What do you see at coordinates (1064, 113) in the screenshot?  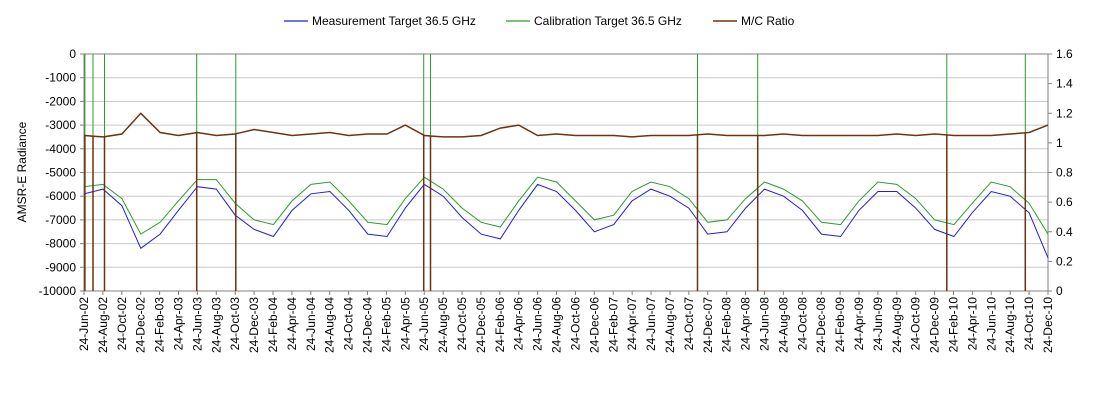 I see `y2-tick-label: 1.2` at bounding box center [1064, 113].